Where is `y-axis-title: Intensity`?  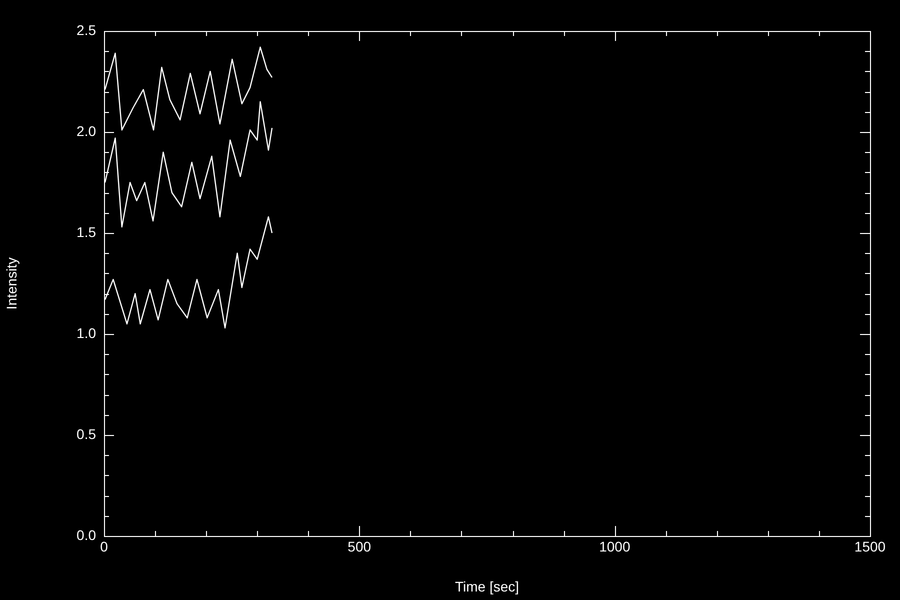 y-axis-title: Intensity is located at coordinates (11, 283).